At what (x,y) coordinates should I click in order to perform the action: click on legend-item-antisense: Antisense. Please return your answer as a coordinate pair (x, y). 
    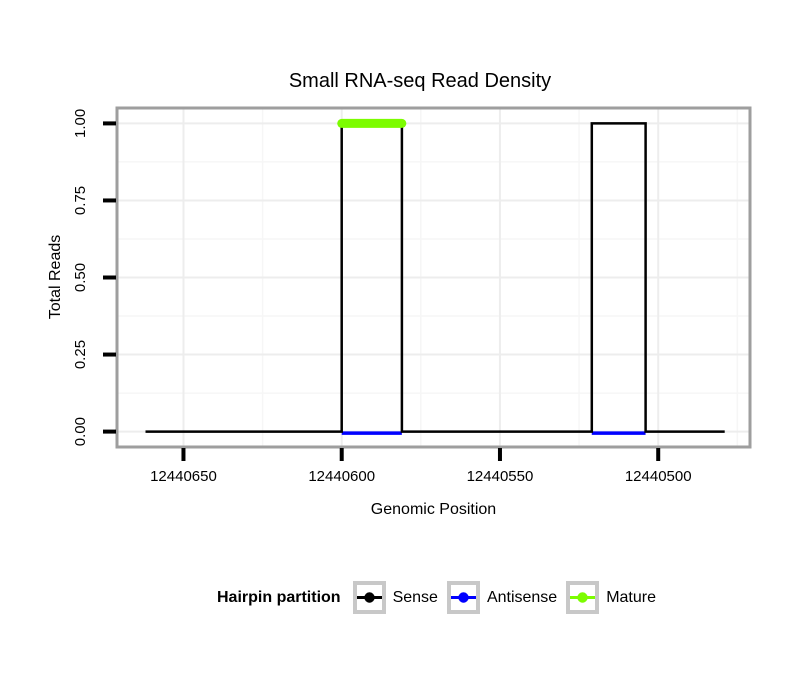
    Looking at the image, I should click on (502, 597).